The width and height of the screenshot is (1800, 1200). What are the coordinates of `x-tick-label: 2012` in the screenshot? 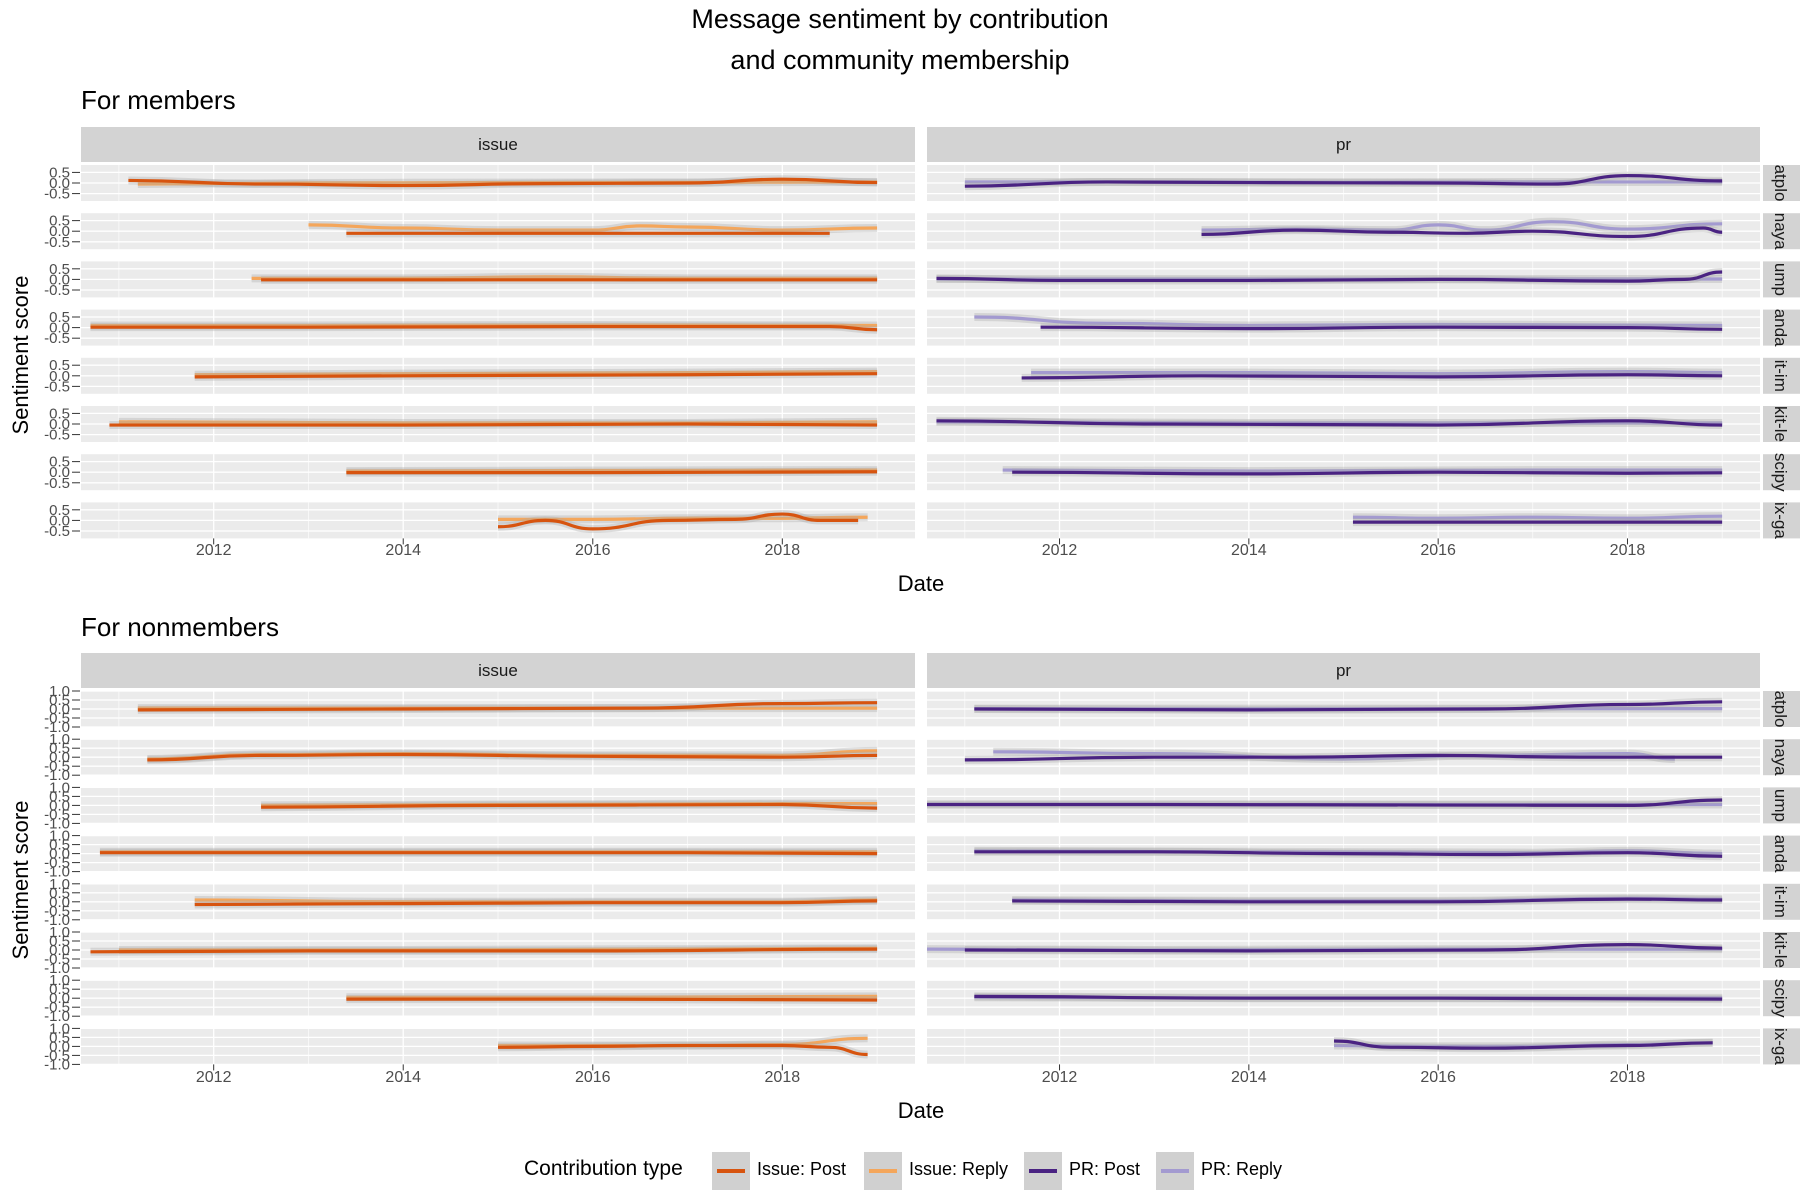 It's located at (1060, 1077).